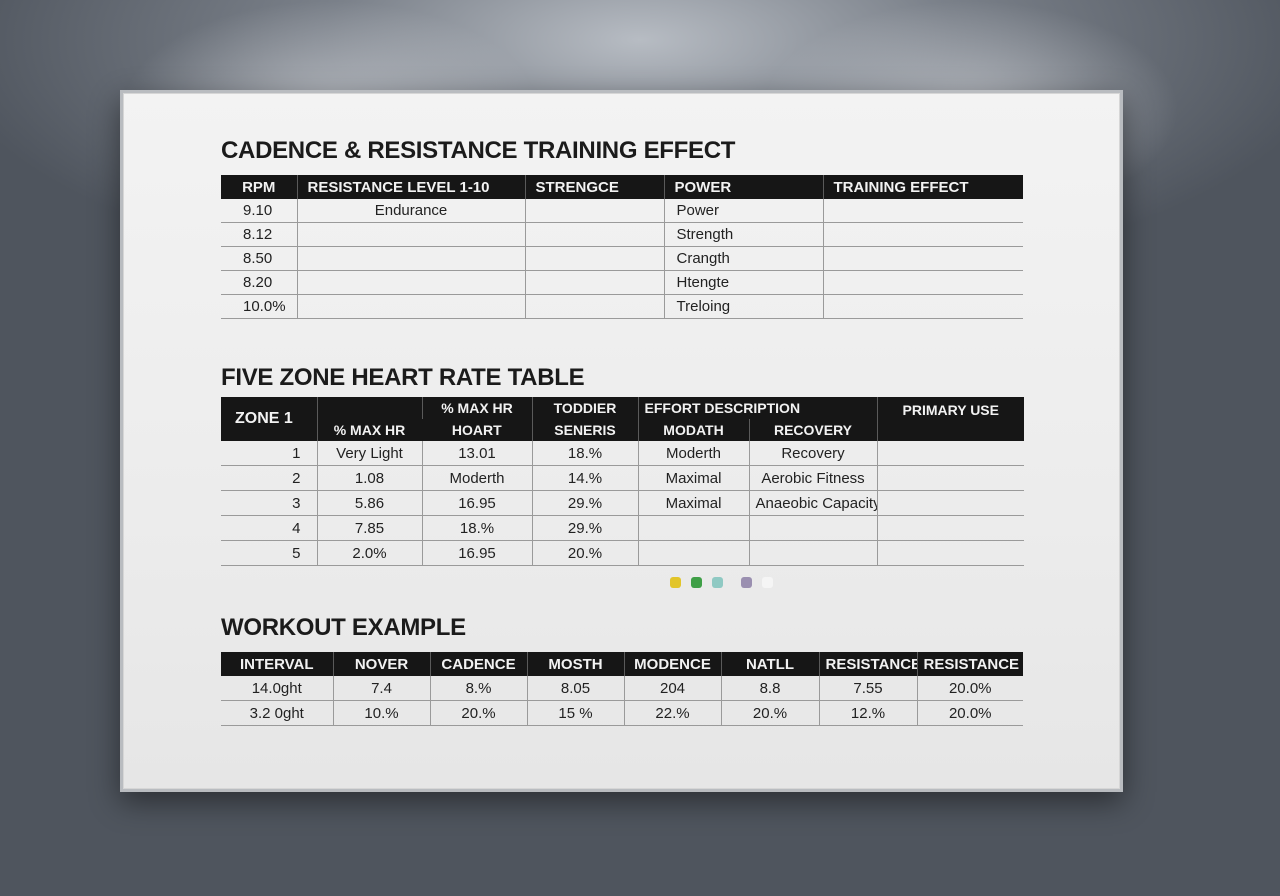 The image size is (1280, 896). I want to click on column-header: RECOVERY, so click(812, 430).